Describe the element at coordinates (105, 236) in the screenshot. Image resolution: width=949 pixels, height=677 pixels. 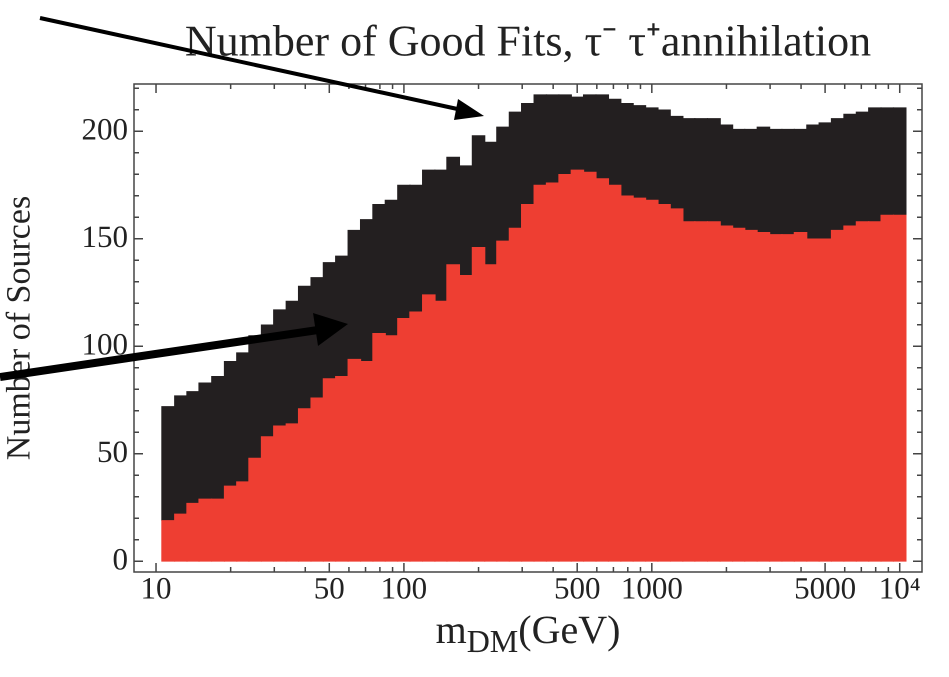
I see `y-tick-label: 150` at that location.